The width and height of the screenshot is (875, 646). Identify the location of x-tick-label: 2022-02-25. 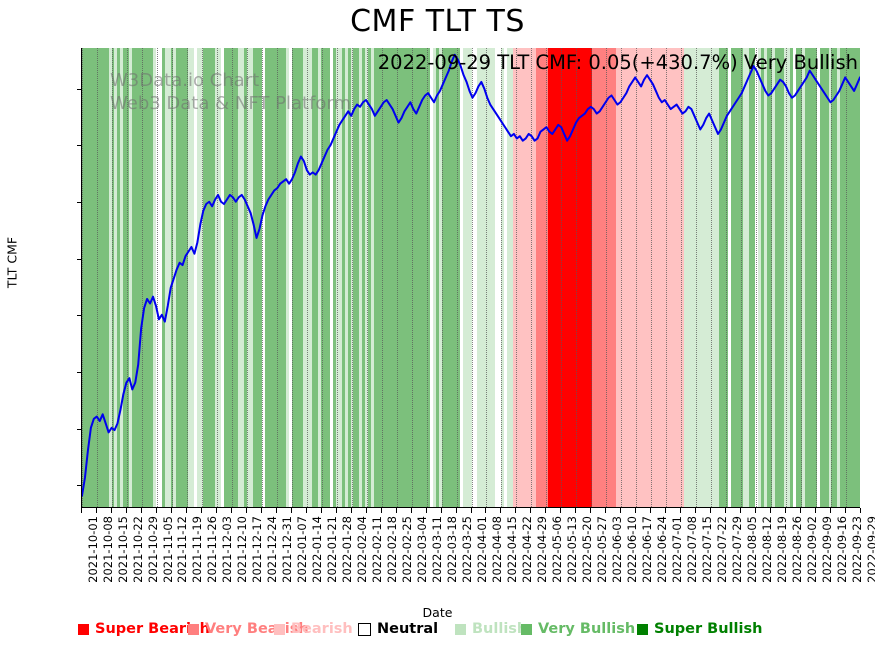
(407, 549).